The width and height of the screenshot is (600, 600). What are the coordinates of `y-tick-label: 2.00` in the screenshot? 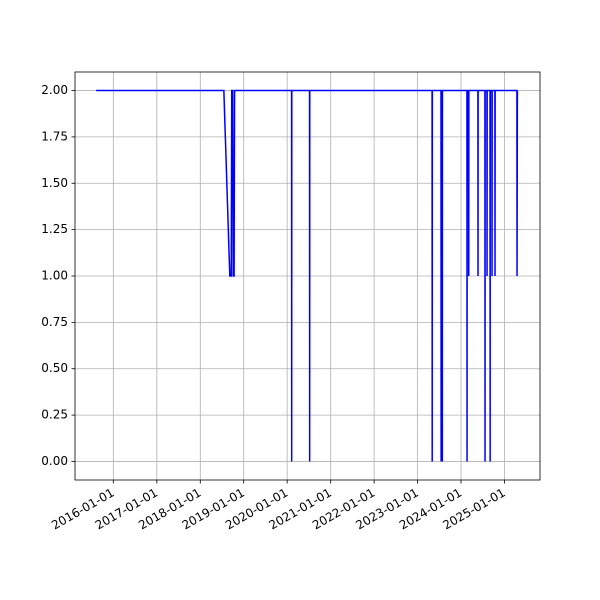 It's located at (54, 90).